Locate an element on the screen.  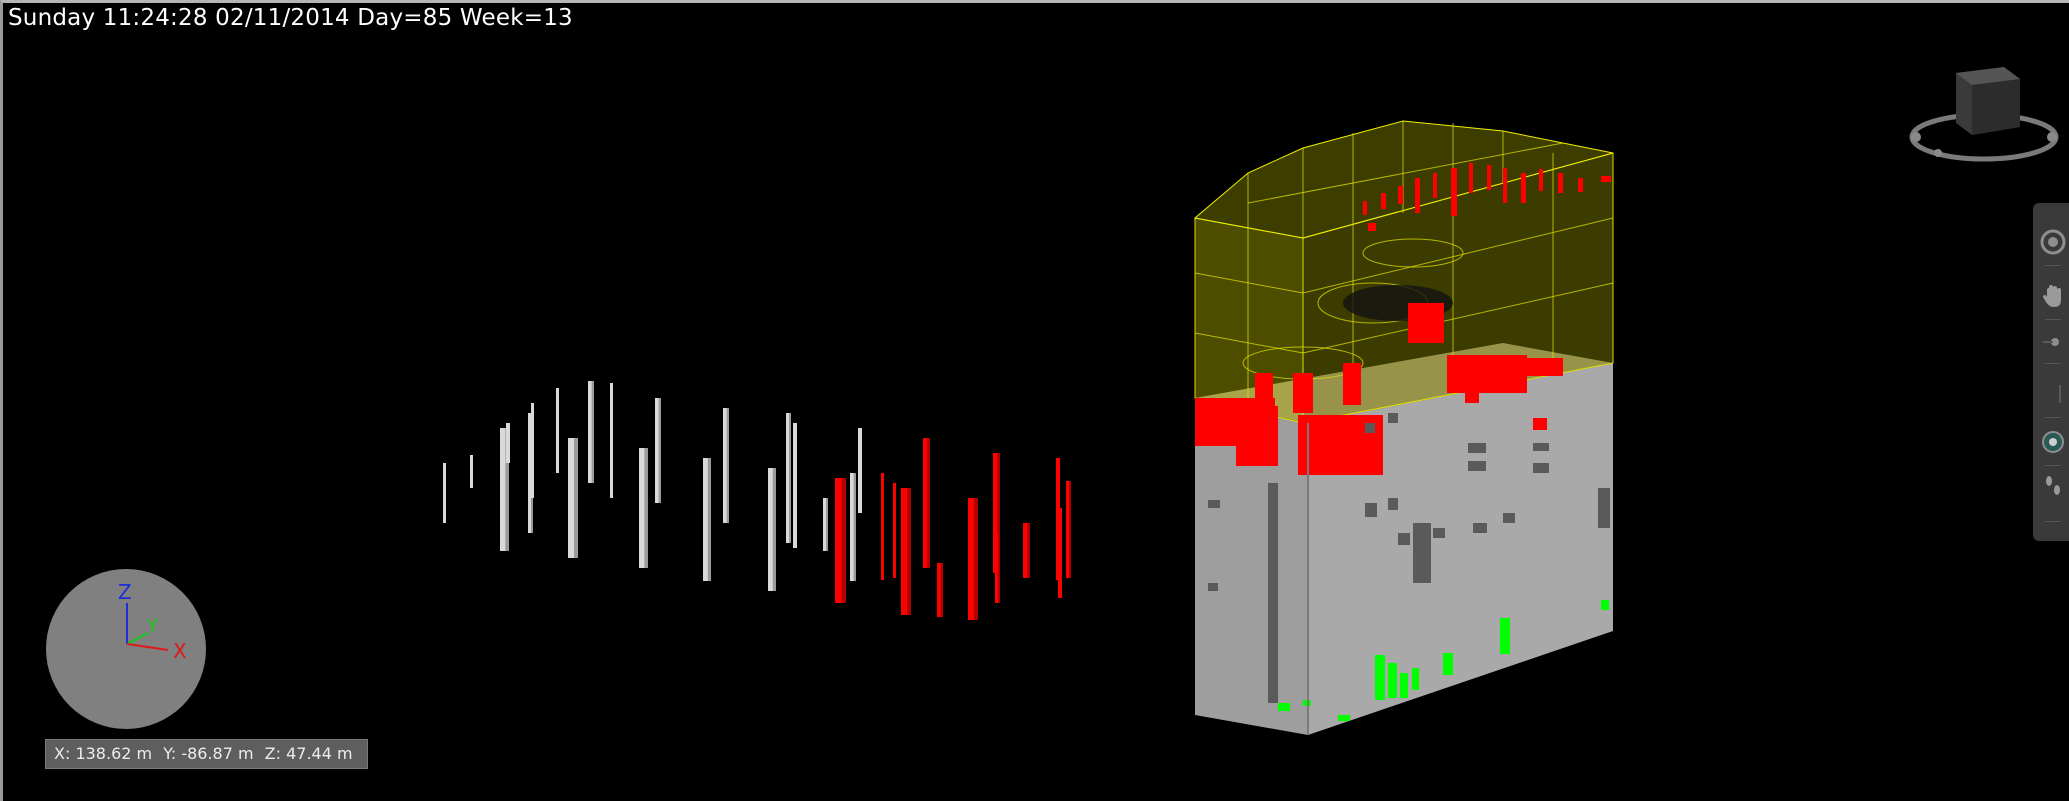
green-highlighted-elements is located at coordinates (1443, 660).